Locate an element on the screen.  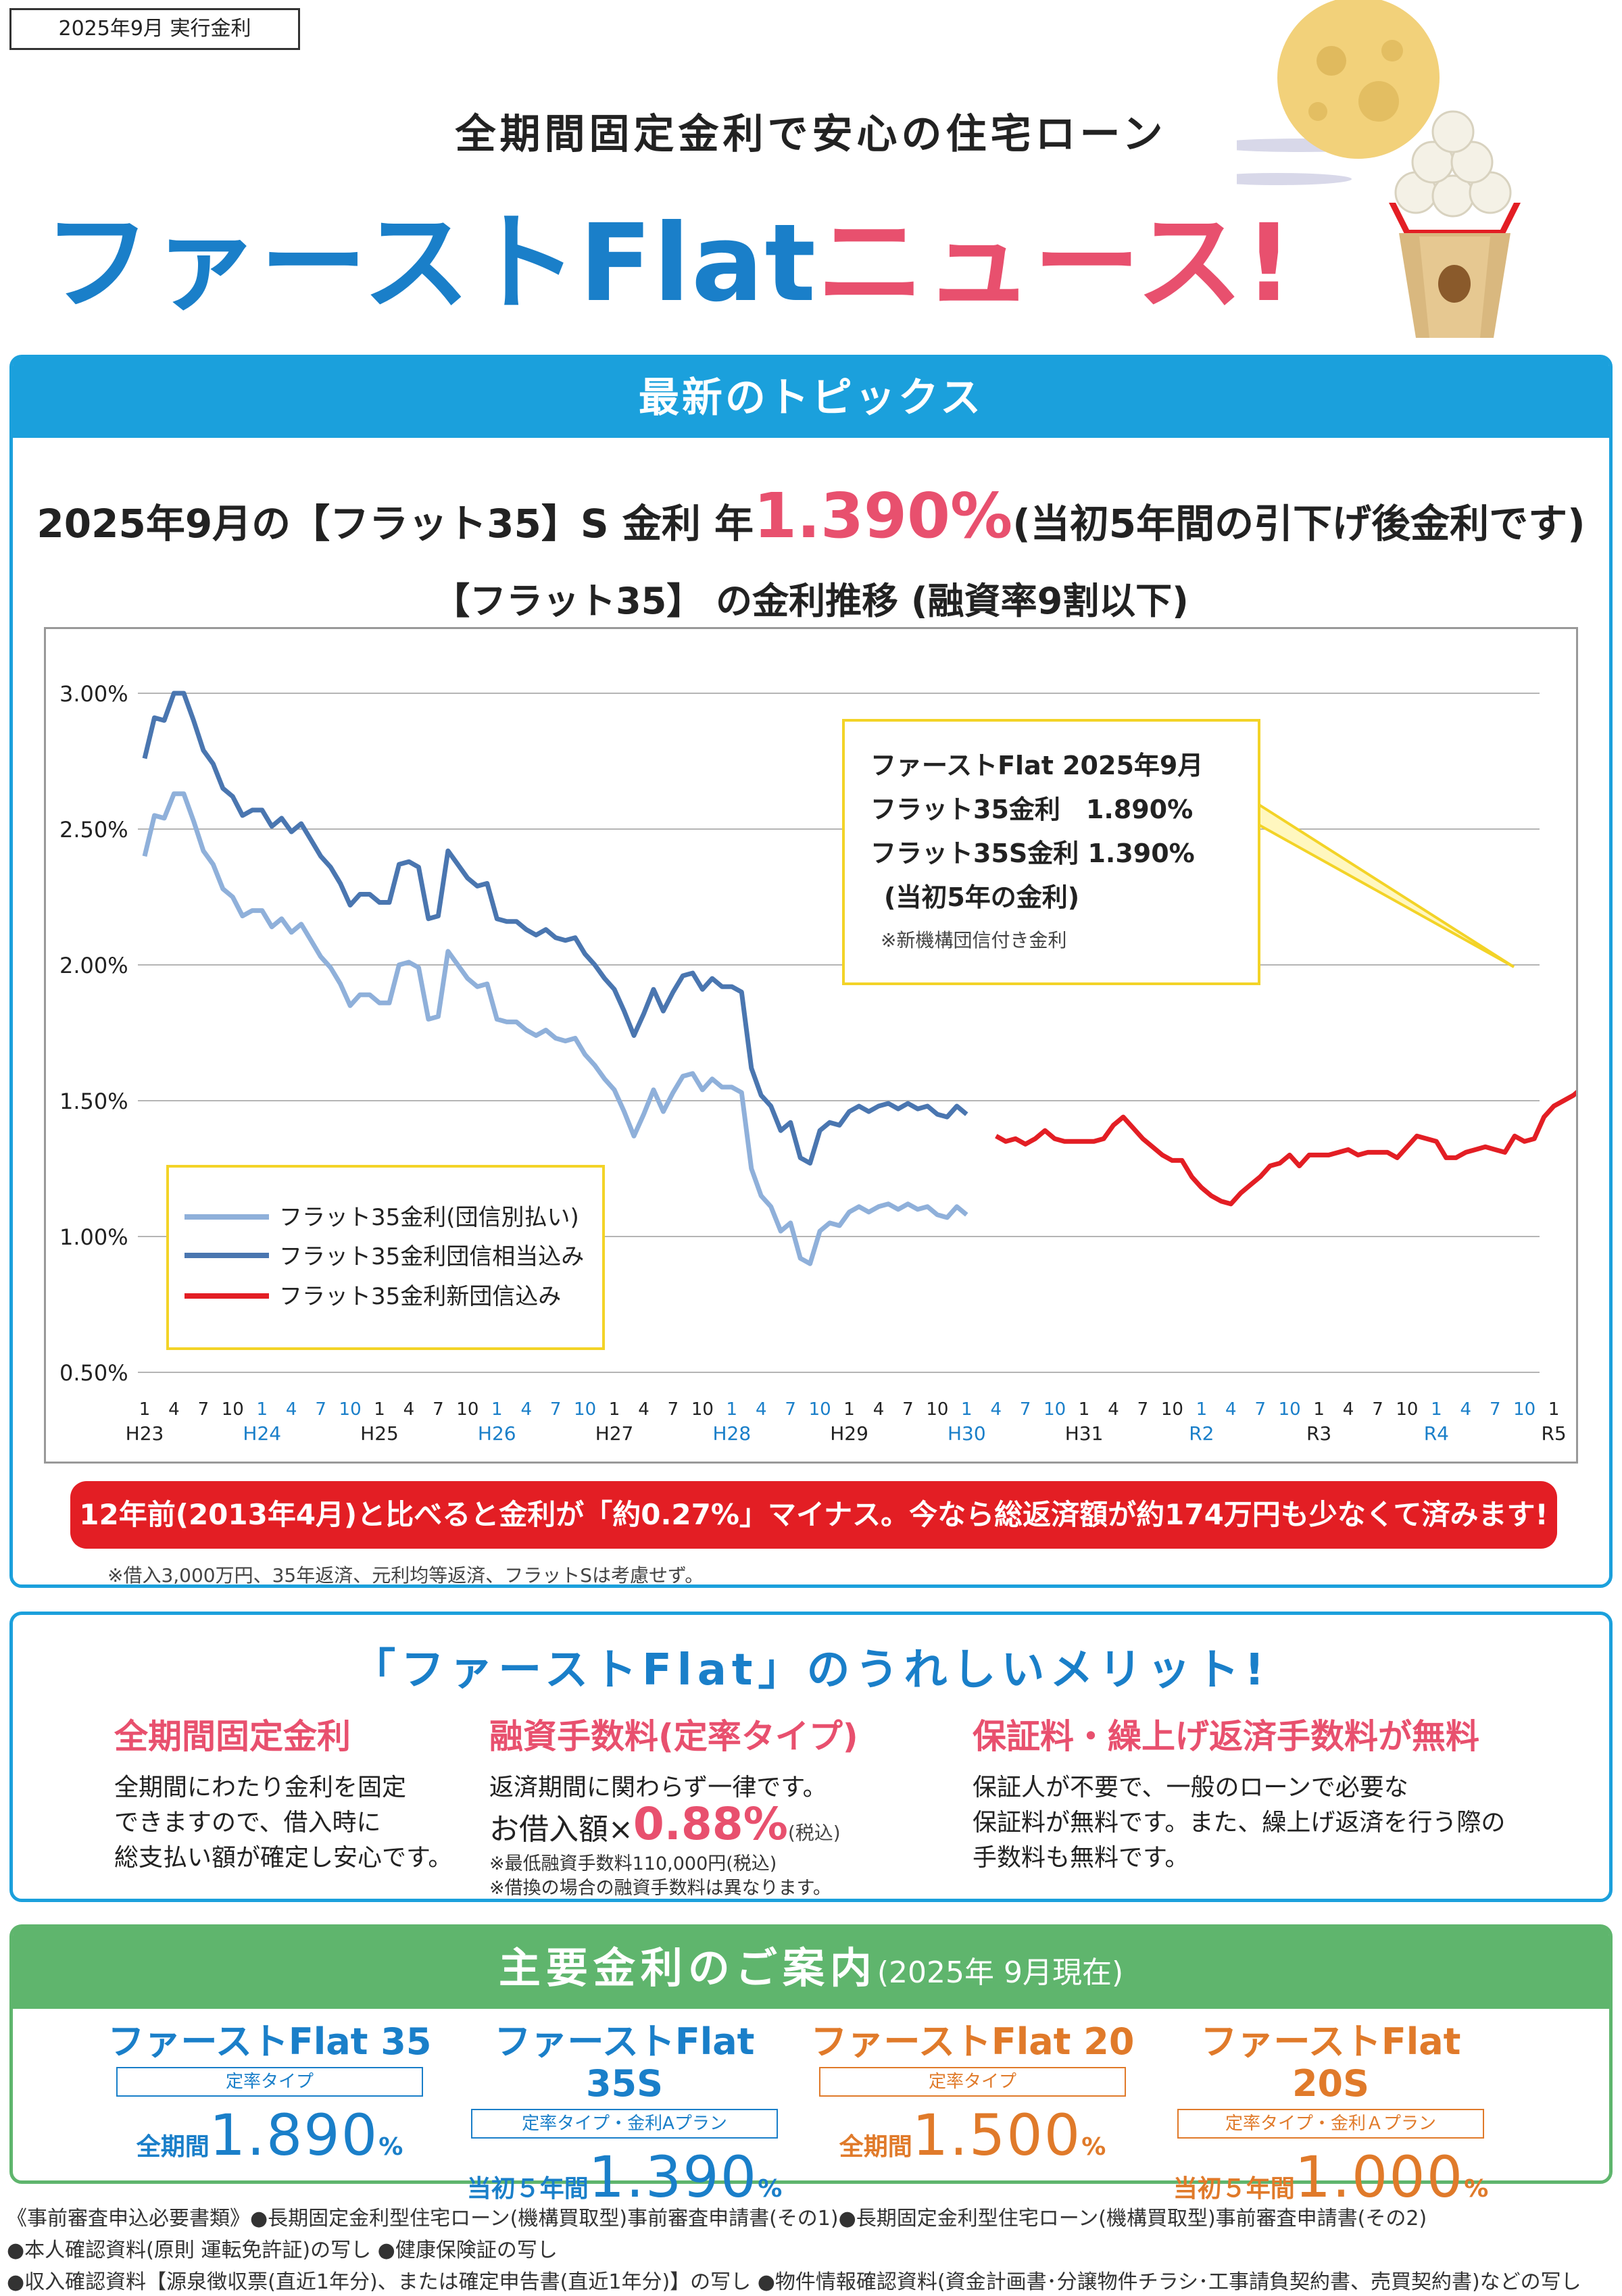
savings-note: ※借入3,000万円、35年返済、元利均等返済、フラットSは考慮せず。 is located at coordinates (405, 1576).